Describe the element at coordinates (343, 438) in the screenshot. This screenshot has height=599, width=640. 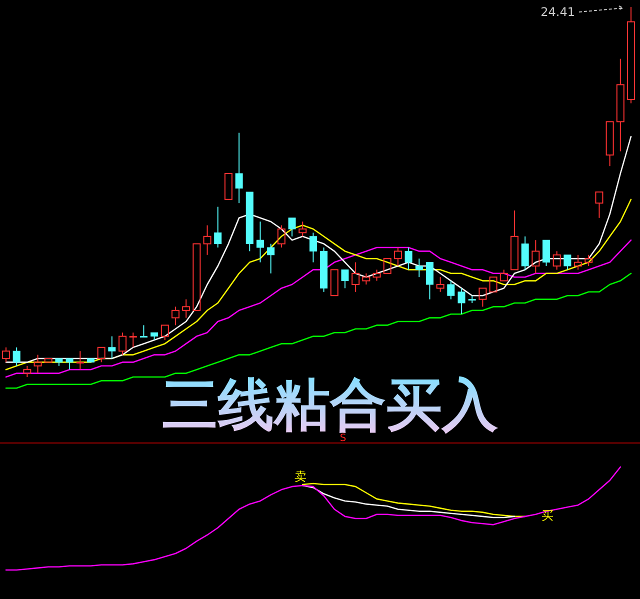
I see `text: S` at that location.